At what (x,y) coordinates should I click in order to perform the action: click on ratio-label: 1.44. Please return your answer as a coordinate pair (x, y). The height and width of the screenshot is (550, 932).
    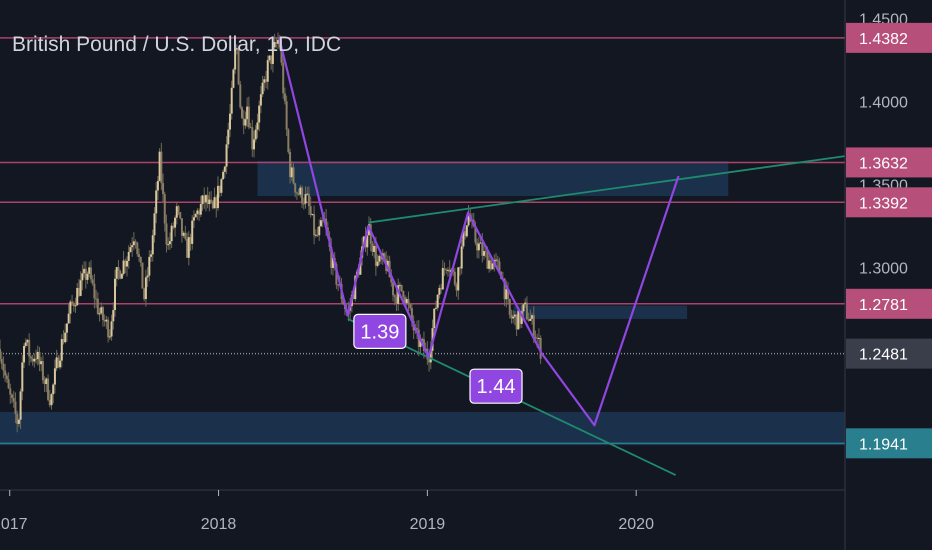
    Looking at the image, I should click on (496, 387).